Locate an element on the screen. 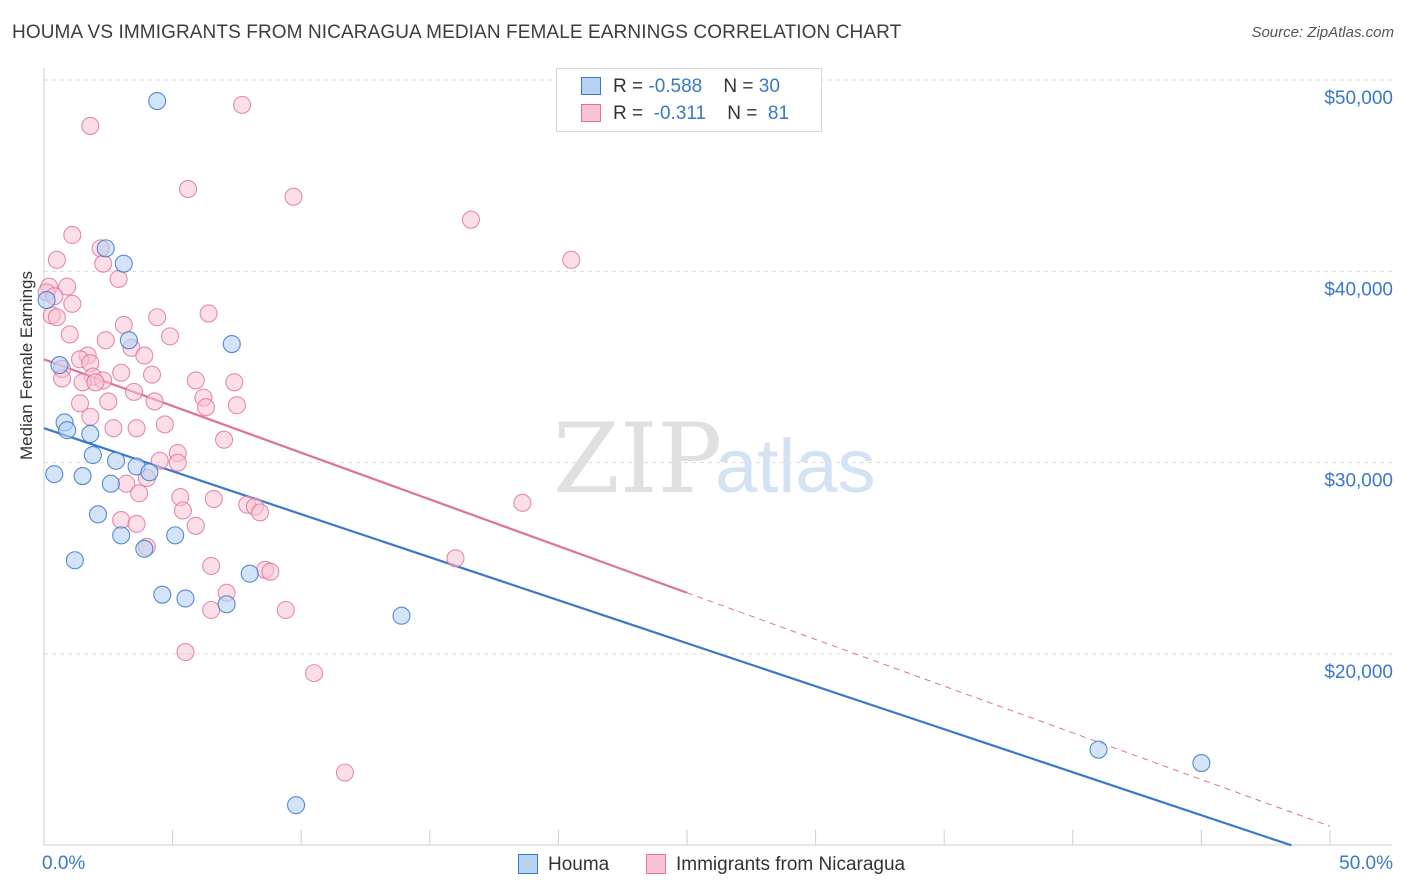 Image resolution: width=1406 pixels, height=892 pixels. legend-n-value-houma: 30 is located at coordinates (769, 86).